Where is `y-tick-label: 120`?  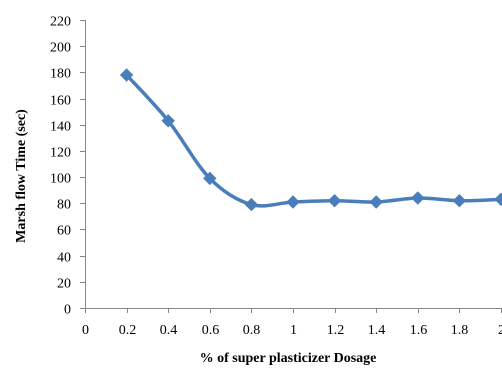 y-tick-label: 120 is located at coordinates (60, 153).